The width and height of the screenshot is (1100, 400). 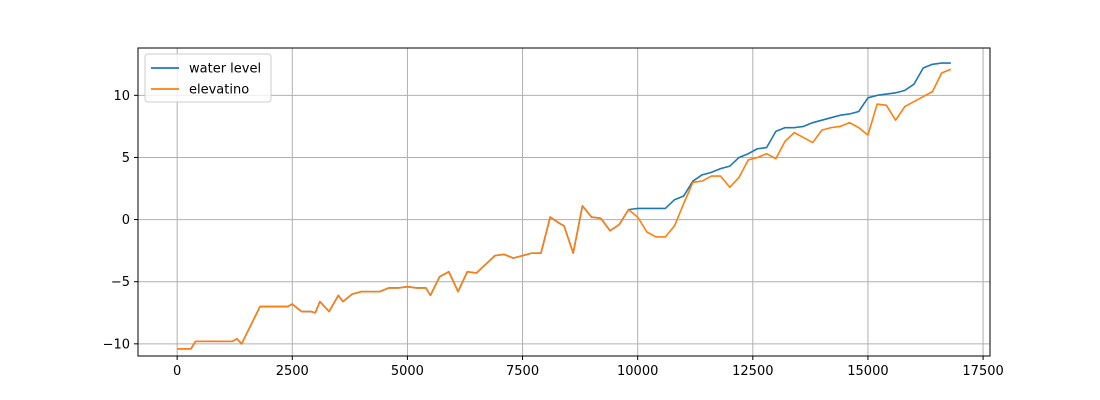 I want to click on x-tick-label: 5000, so click(x=407, y=371).